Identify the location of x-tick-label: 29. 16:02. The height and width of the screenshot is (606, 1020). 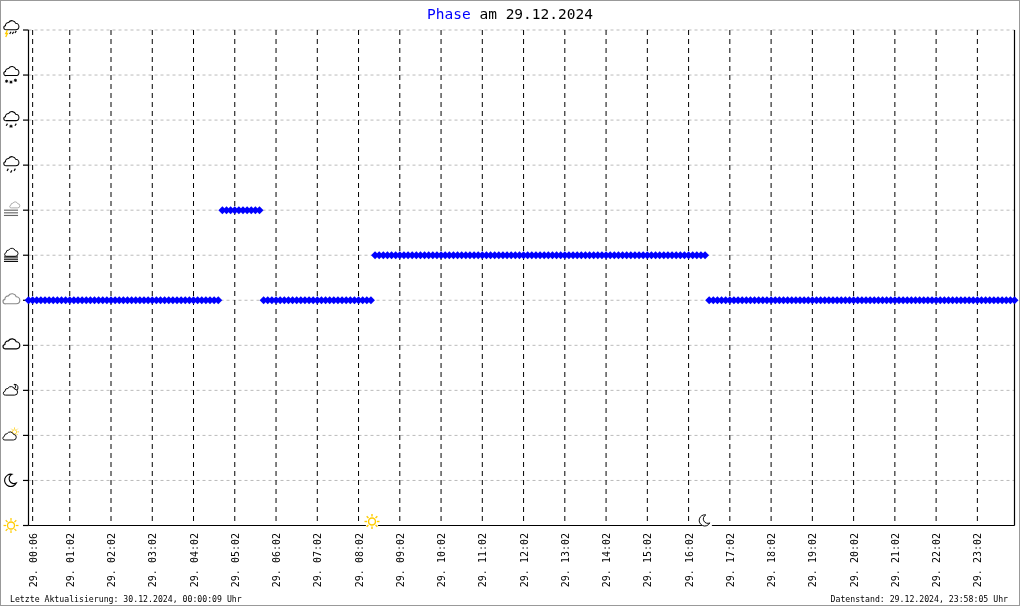
(689, 560).